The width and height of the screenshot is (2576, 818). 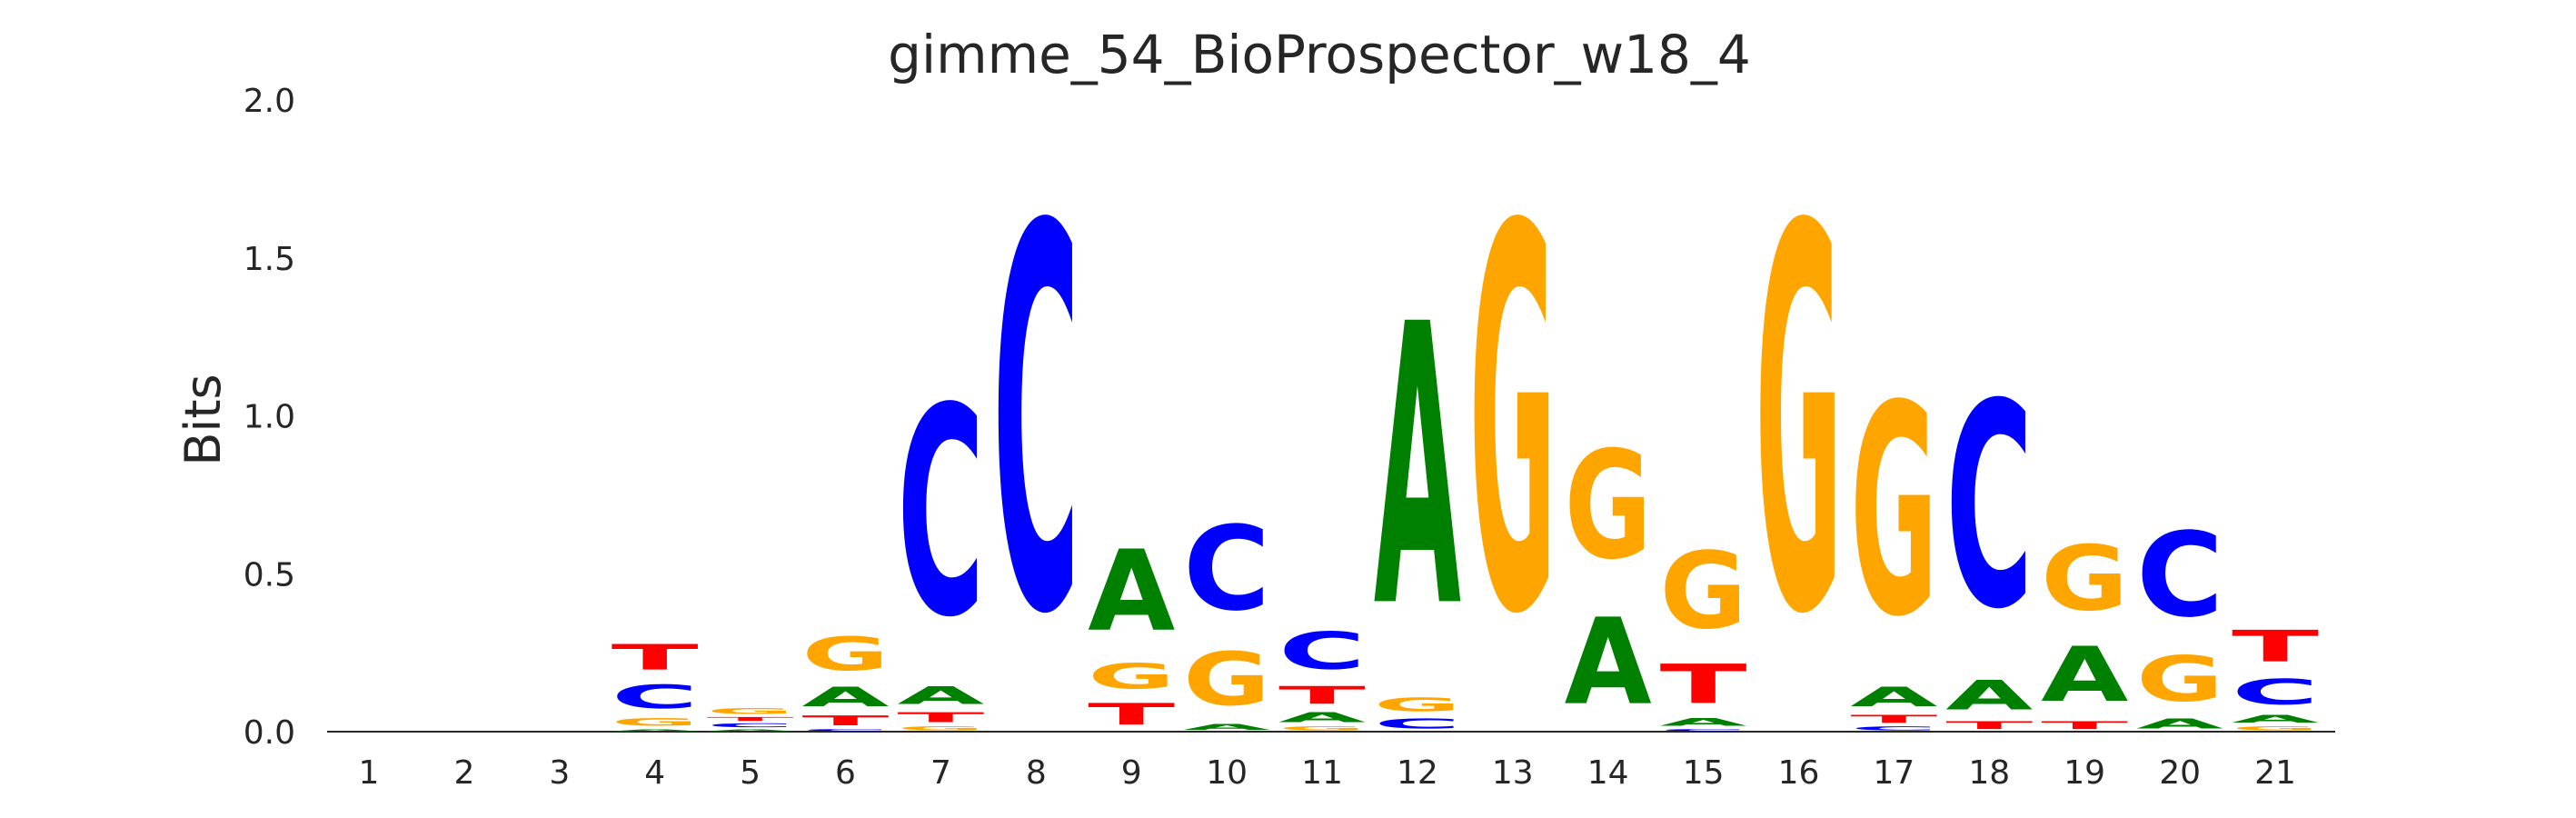 What do you see at coordinates (750, 719) in the screenshot?
I see `logo-letter-T-pos-5: T` at bounding box center [750, 719].